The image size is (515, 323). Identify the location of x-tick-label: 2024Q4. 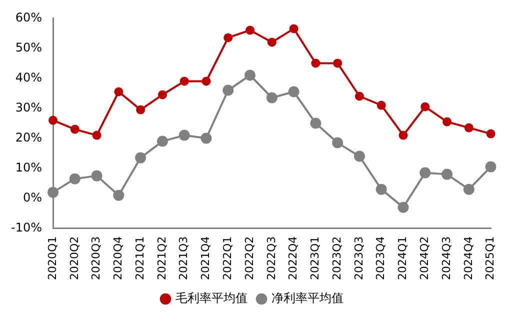
(468, 258).